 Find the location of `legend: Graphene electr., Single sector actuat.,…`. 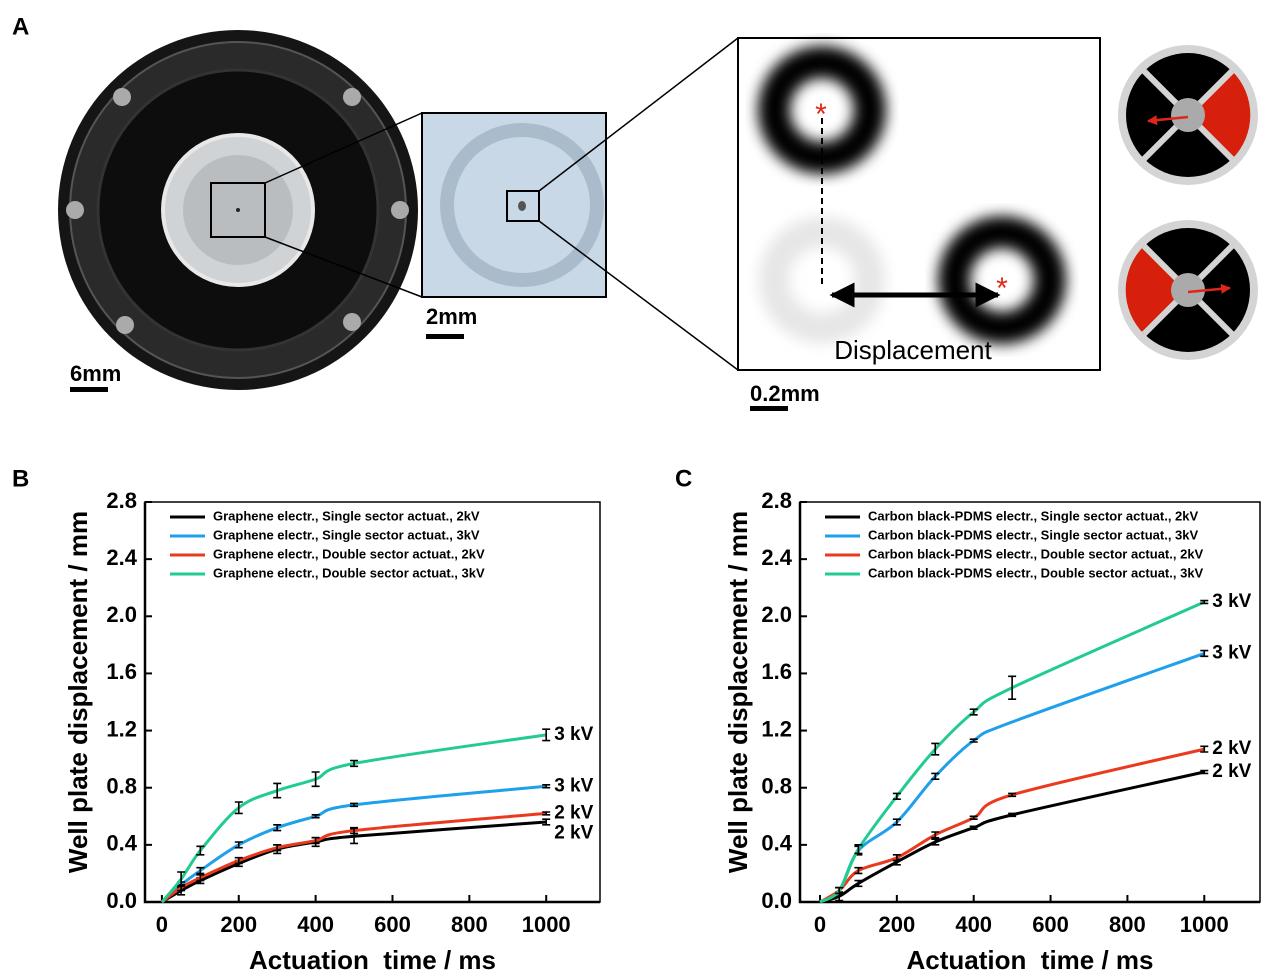

legend: Graphene electr., Single sector actuat.,… is located at coordinates (327, 544).